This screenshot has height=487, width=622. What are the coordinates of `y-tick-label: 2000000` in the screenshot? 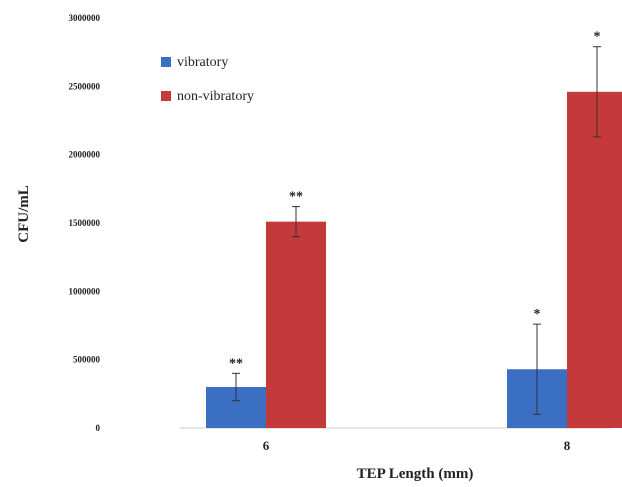 It's located at (85, 155).